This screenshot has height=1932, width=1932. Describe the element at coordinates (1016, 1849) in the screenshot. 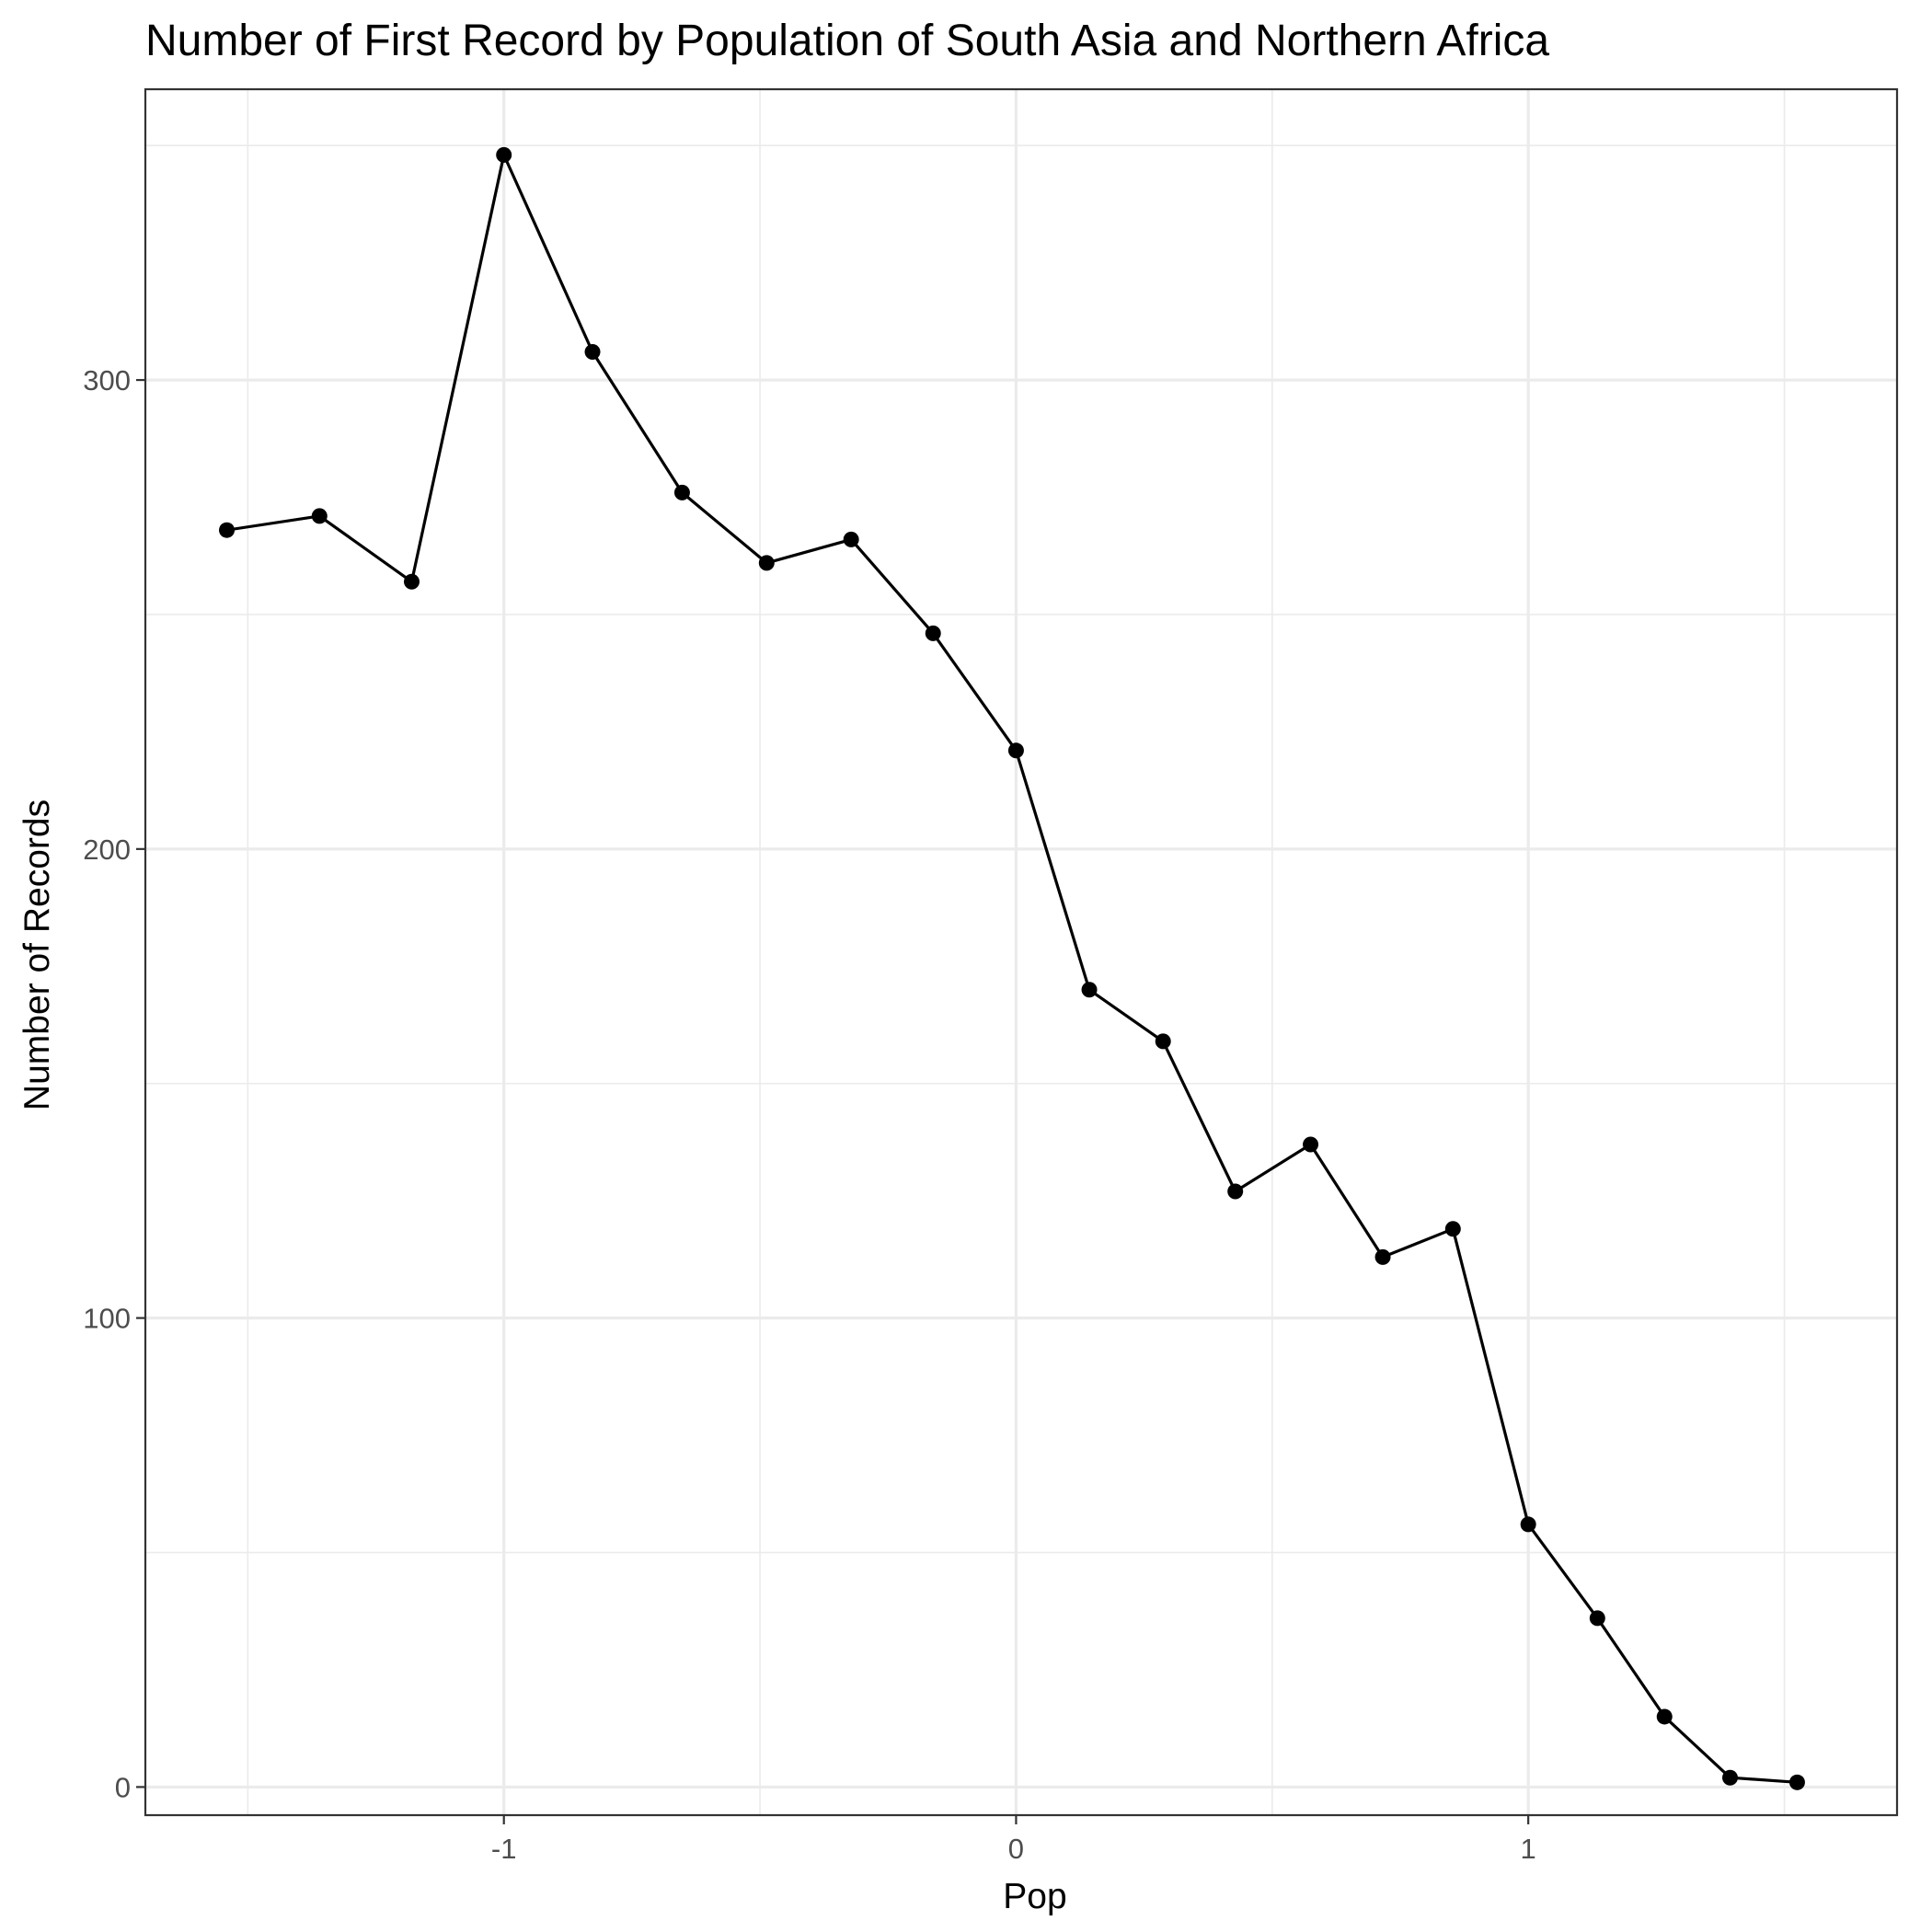

I see `x-tick-label: 0` at that location.